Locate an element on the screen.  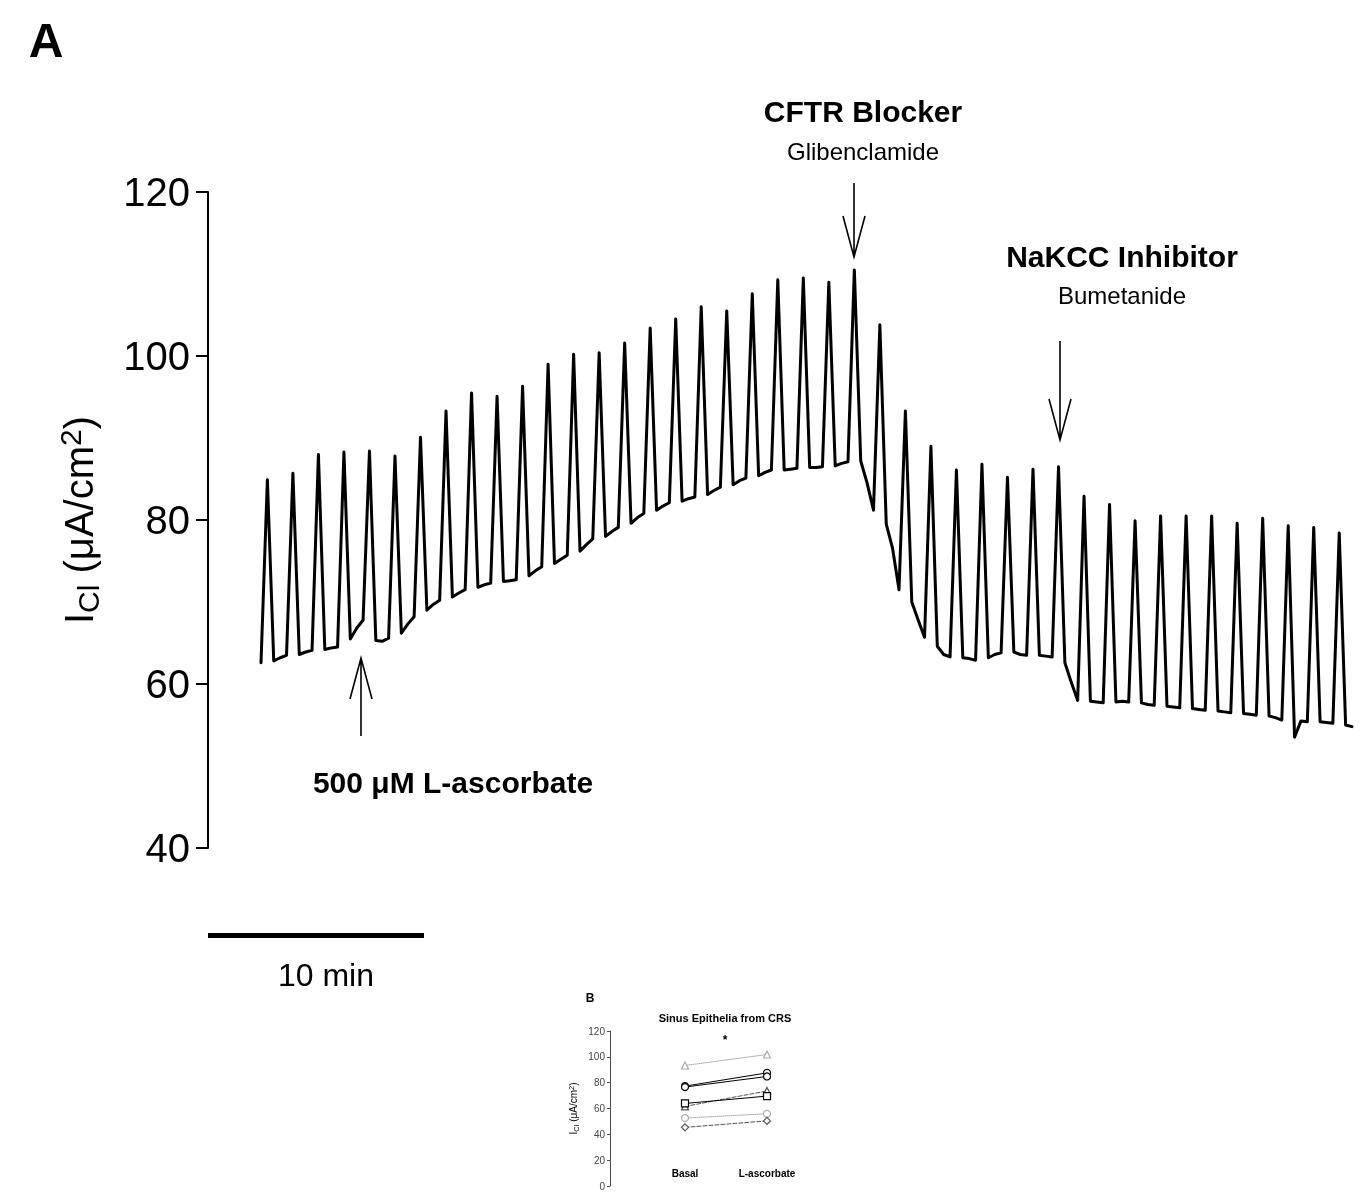
y-axis-title: ICl (μA/cm2) is located at coordinates (79, 520).